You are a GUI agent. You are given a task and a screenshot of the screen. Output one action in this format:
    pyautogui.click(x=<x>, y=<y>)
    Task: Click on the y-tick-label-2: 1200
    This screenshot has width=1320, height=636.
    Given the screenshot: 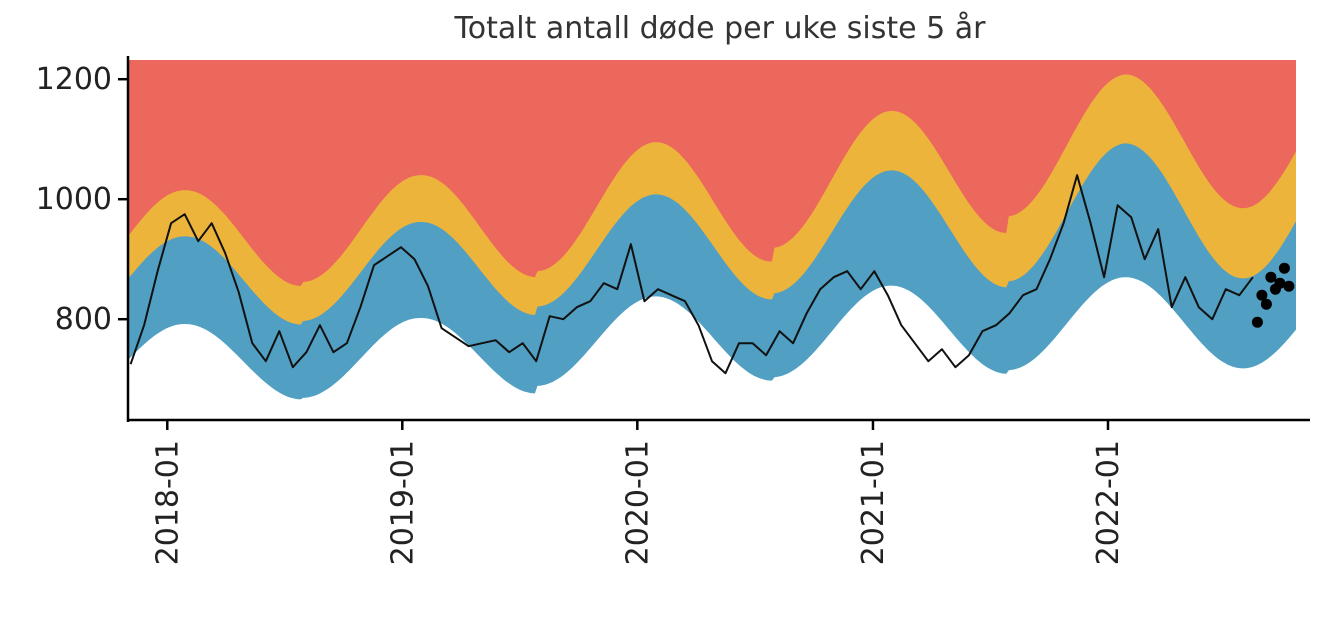 What is the action you would take?
    pyautogui.click(x=74, y=79)
    